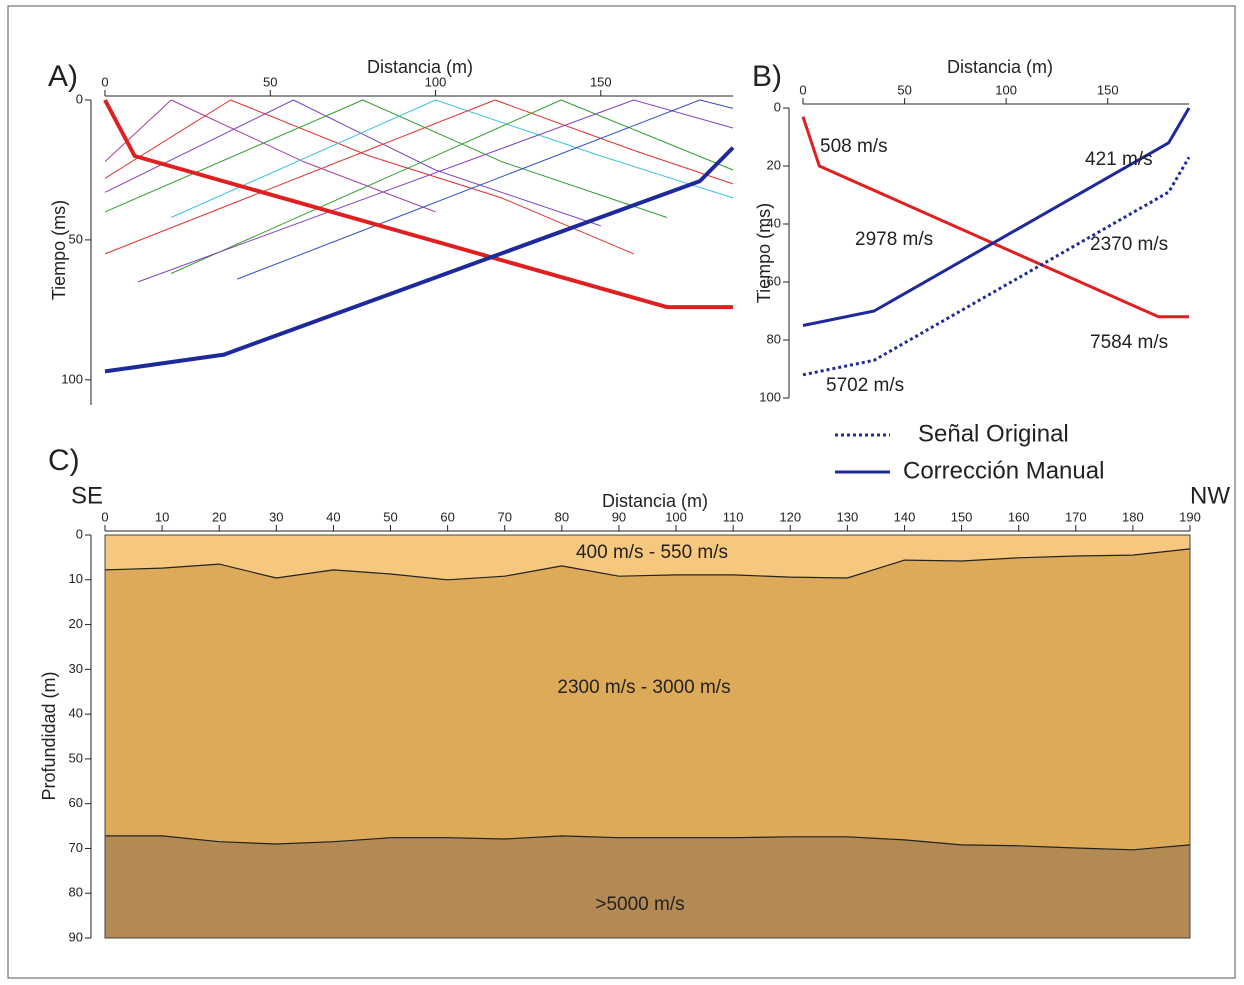 The image size is (1244, 985). I want to click on x-tick-label: 120, so click(790, 516).